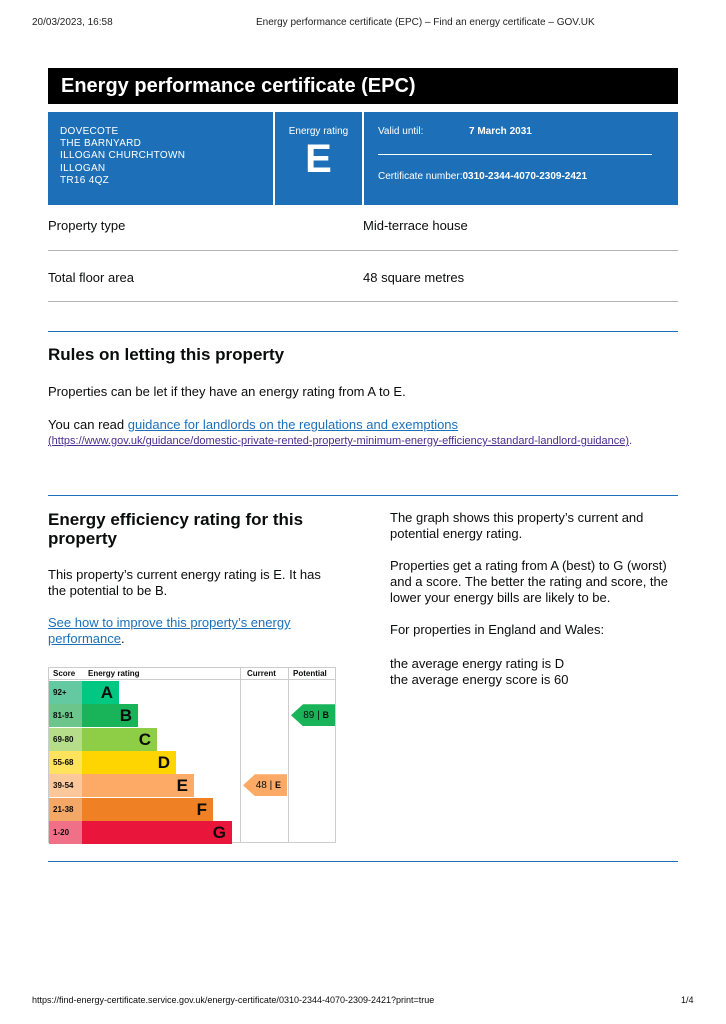  Describe the element at coordinates (101, 144) in the screenshot. I see `address-line: THE BARNYARD` at that location.